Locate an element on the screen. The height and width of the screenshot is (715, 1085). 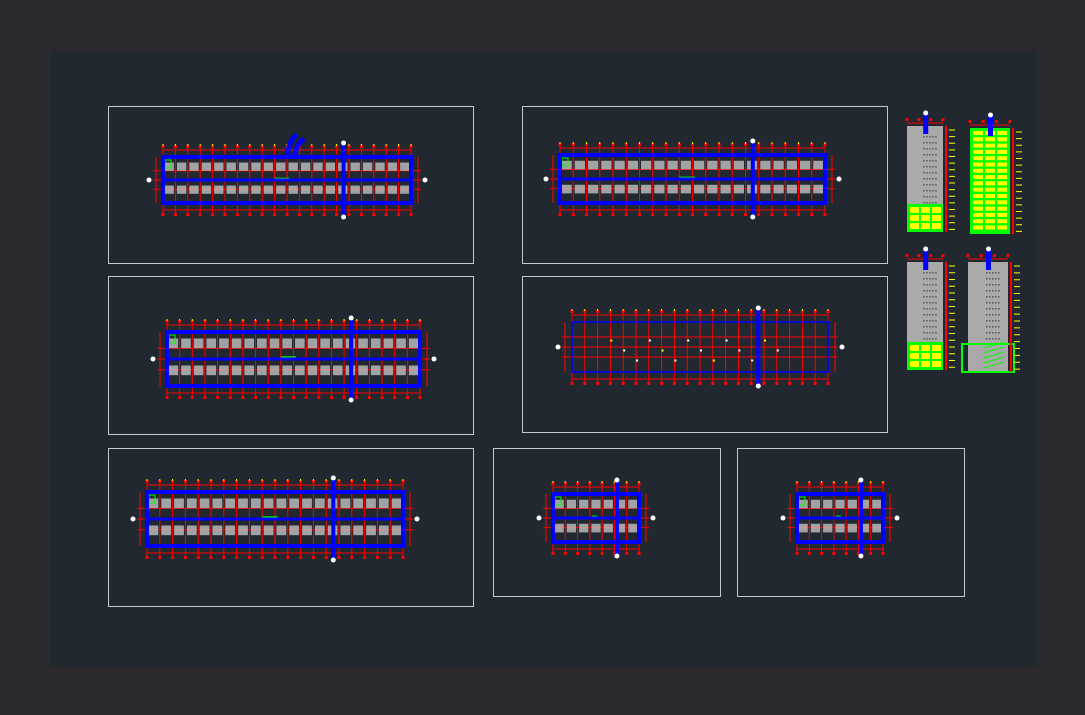
ramp-wall is located at coordinates (295, 145).